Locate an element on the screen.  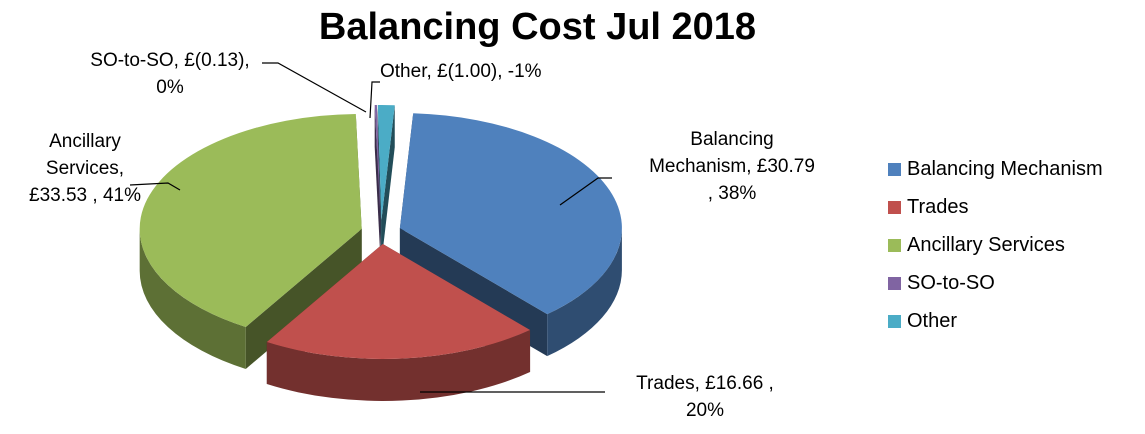
chart-title: Balancing Cost Jul 2018 is located at coordinates (537, 27).